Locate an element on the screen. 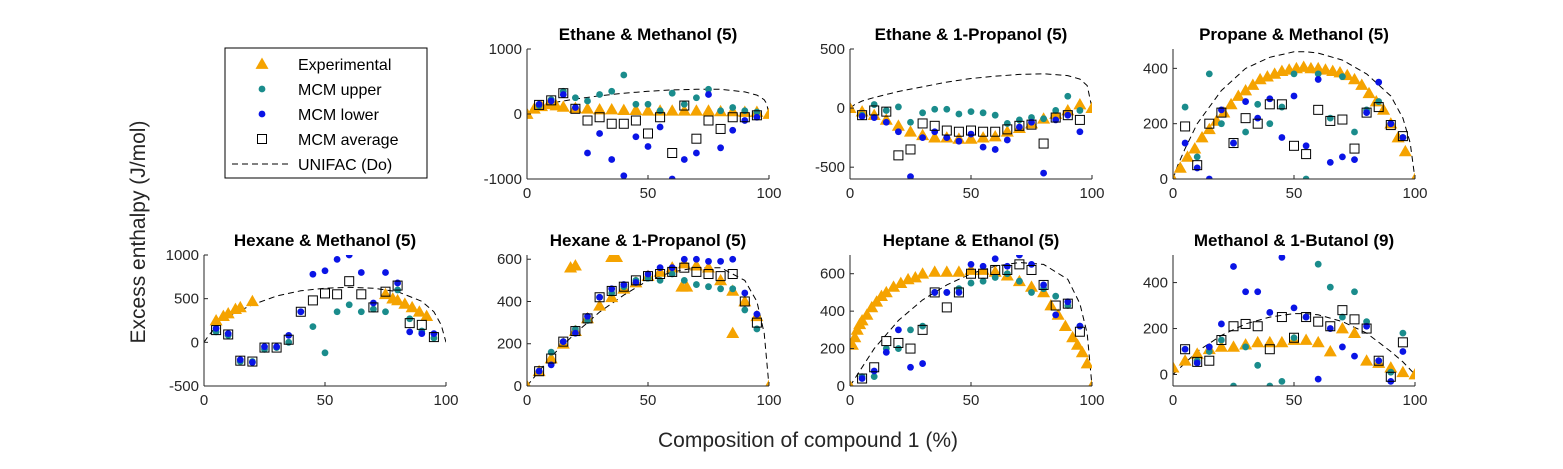 The height and width of the screenshot is (469, 1563). legend-box is located at coordinates (326, 113).